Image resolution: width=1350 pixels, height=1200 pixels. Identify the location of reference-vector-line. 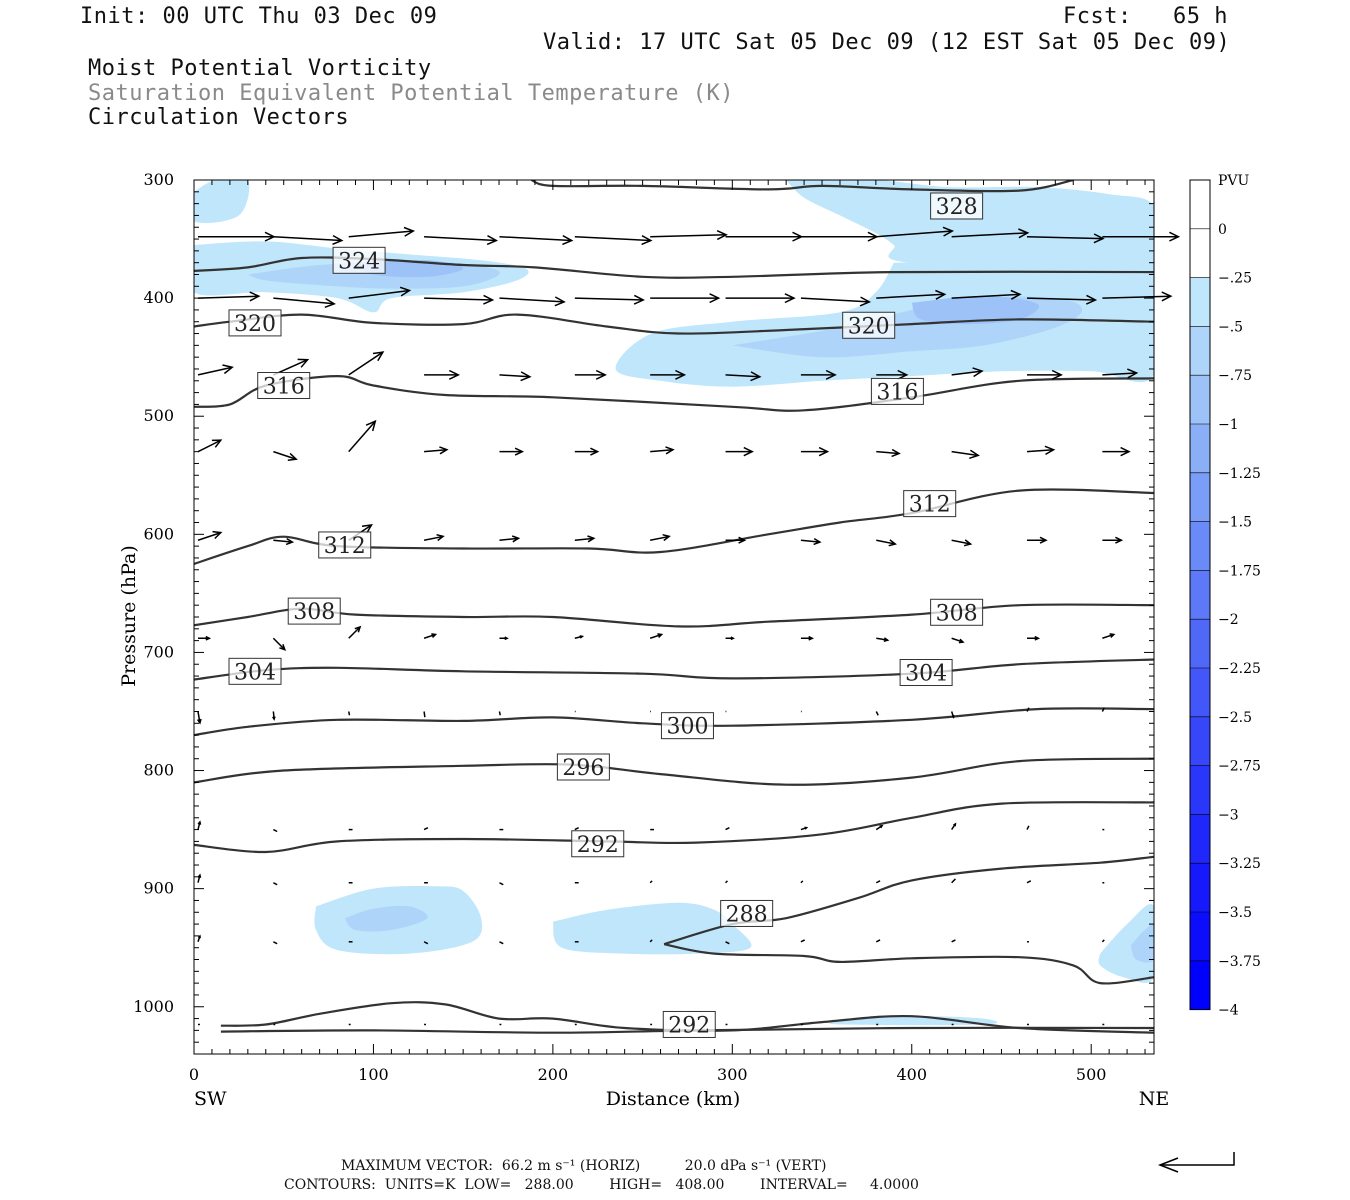
(1197, 1159).